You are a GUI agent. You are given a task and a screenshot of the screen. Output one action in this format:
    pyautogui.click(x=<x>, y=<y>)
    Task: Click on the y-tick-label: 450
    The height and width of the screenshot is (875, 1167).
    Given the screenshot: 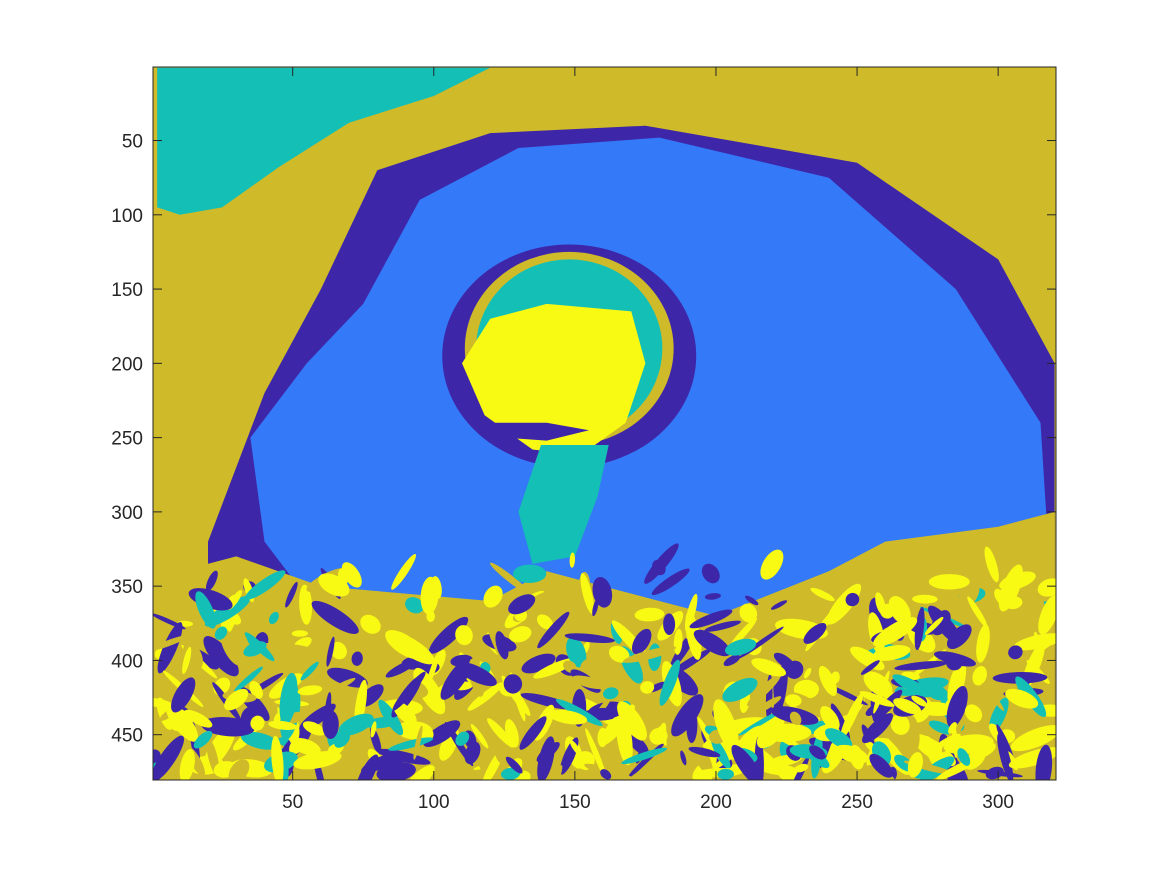 What is the action you would take?
    pyautogui.click(x=127, y=736)
    